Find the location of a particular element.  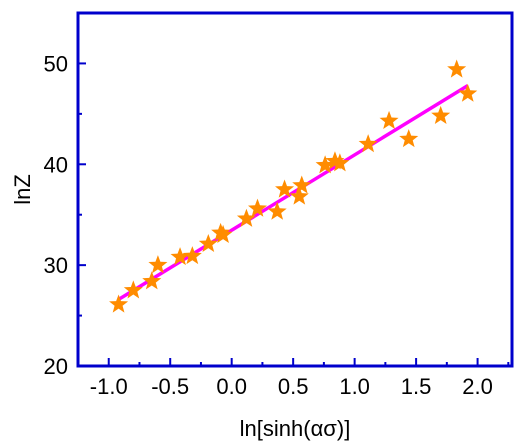

y-axis-label: lnZ is located at coordinates (22, 189).